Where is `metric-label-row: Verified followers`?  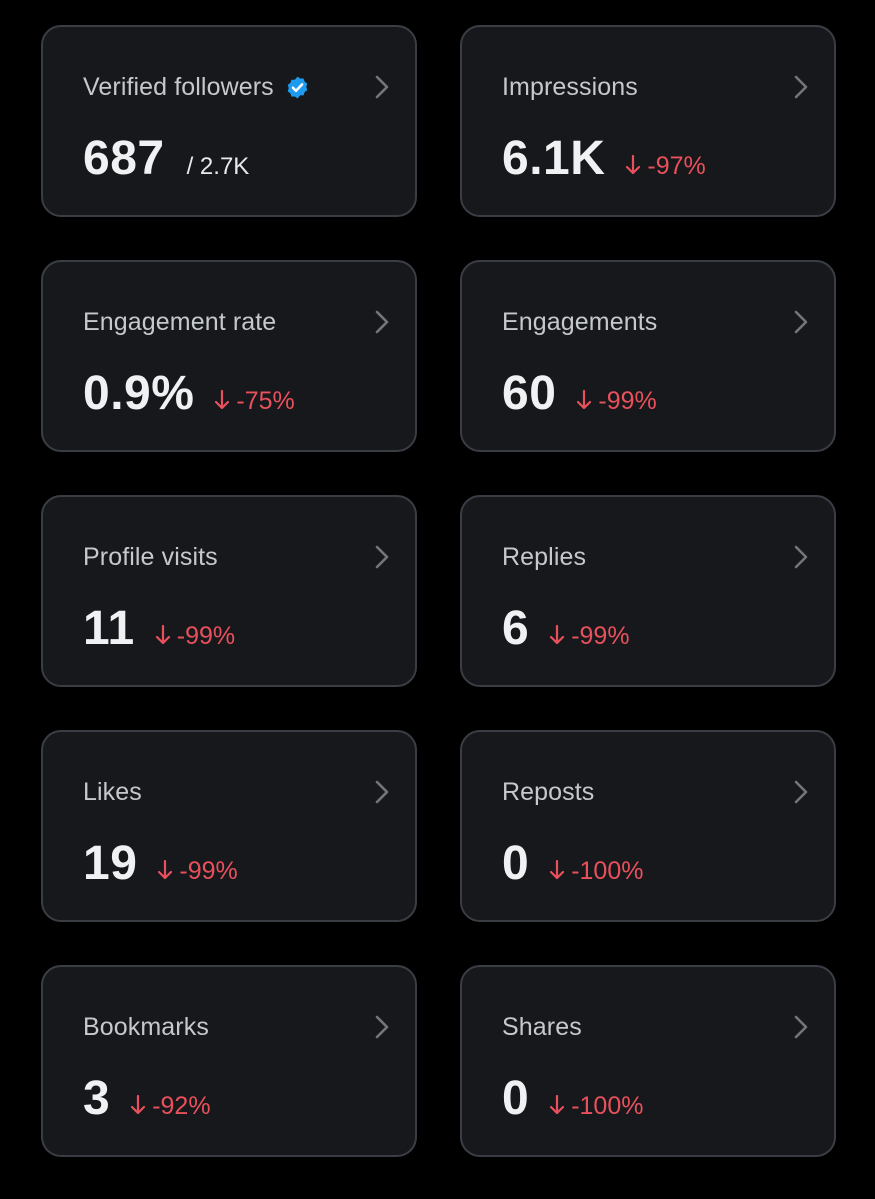
metric-label-row: Verified followers is located at coordinates (196, 87).